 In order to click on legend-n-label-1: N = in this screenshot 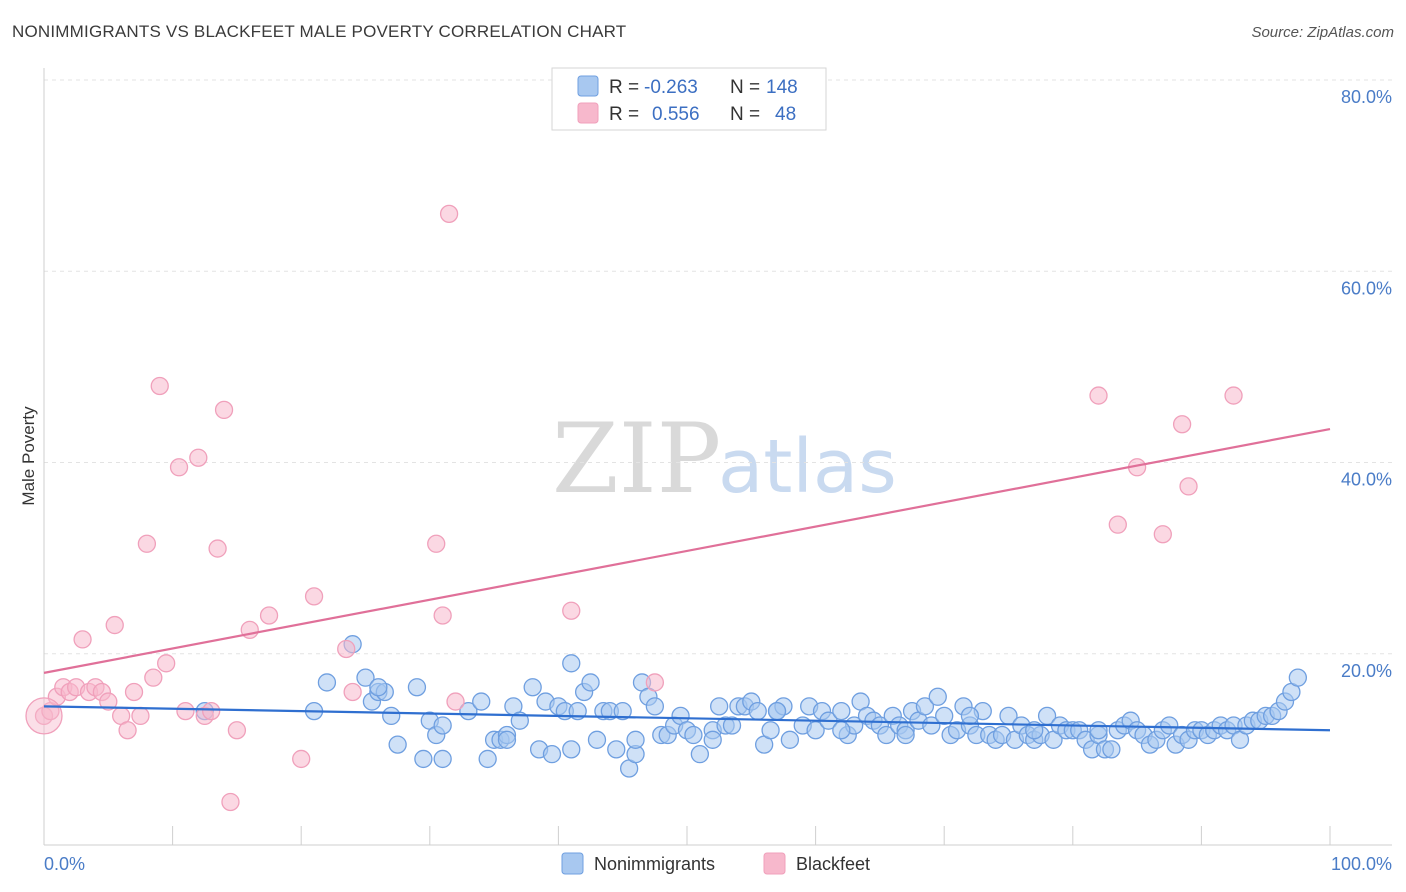, I will do `click(745, 87)`.